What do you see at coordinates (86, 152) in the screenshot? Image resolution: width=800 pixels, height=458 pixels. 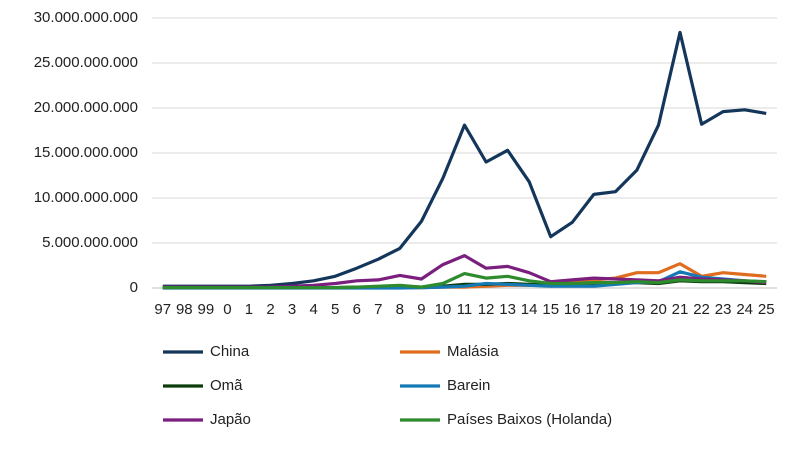 I see `y-tick-label: 15.000.000.000` at bounding box center [86, 152].